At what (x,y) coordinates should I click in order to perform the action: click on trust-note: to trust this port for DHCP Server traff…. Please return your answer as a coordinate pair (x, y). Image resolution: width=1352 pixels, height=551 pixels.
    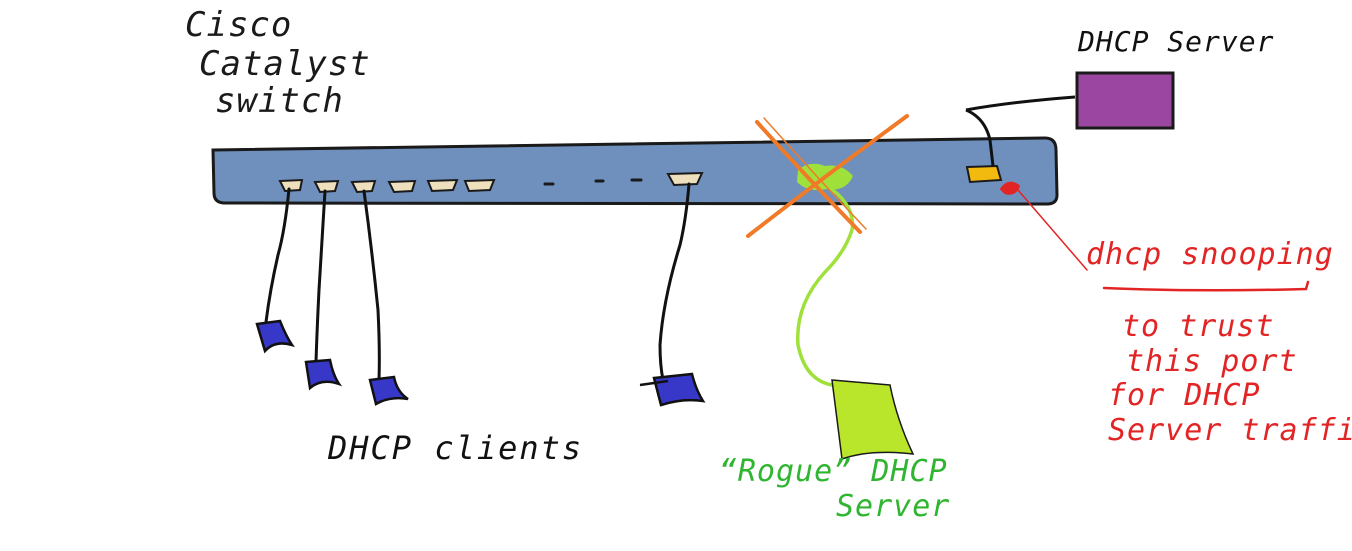
    Looking at the image, I should click on (1230, 378).